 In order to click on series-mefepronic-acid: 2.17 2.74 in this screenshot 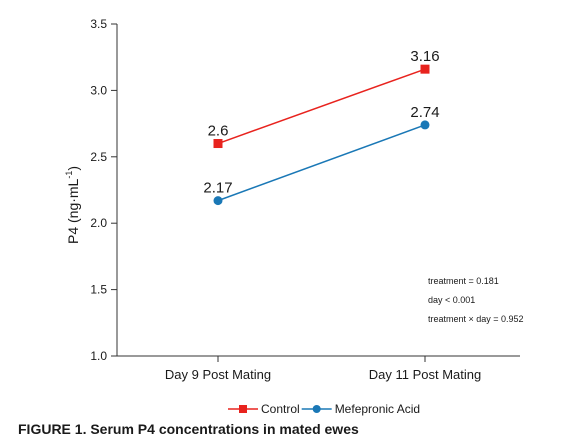, I will do `click(321, 155)`.